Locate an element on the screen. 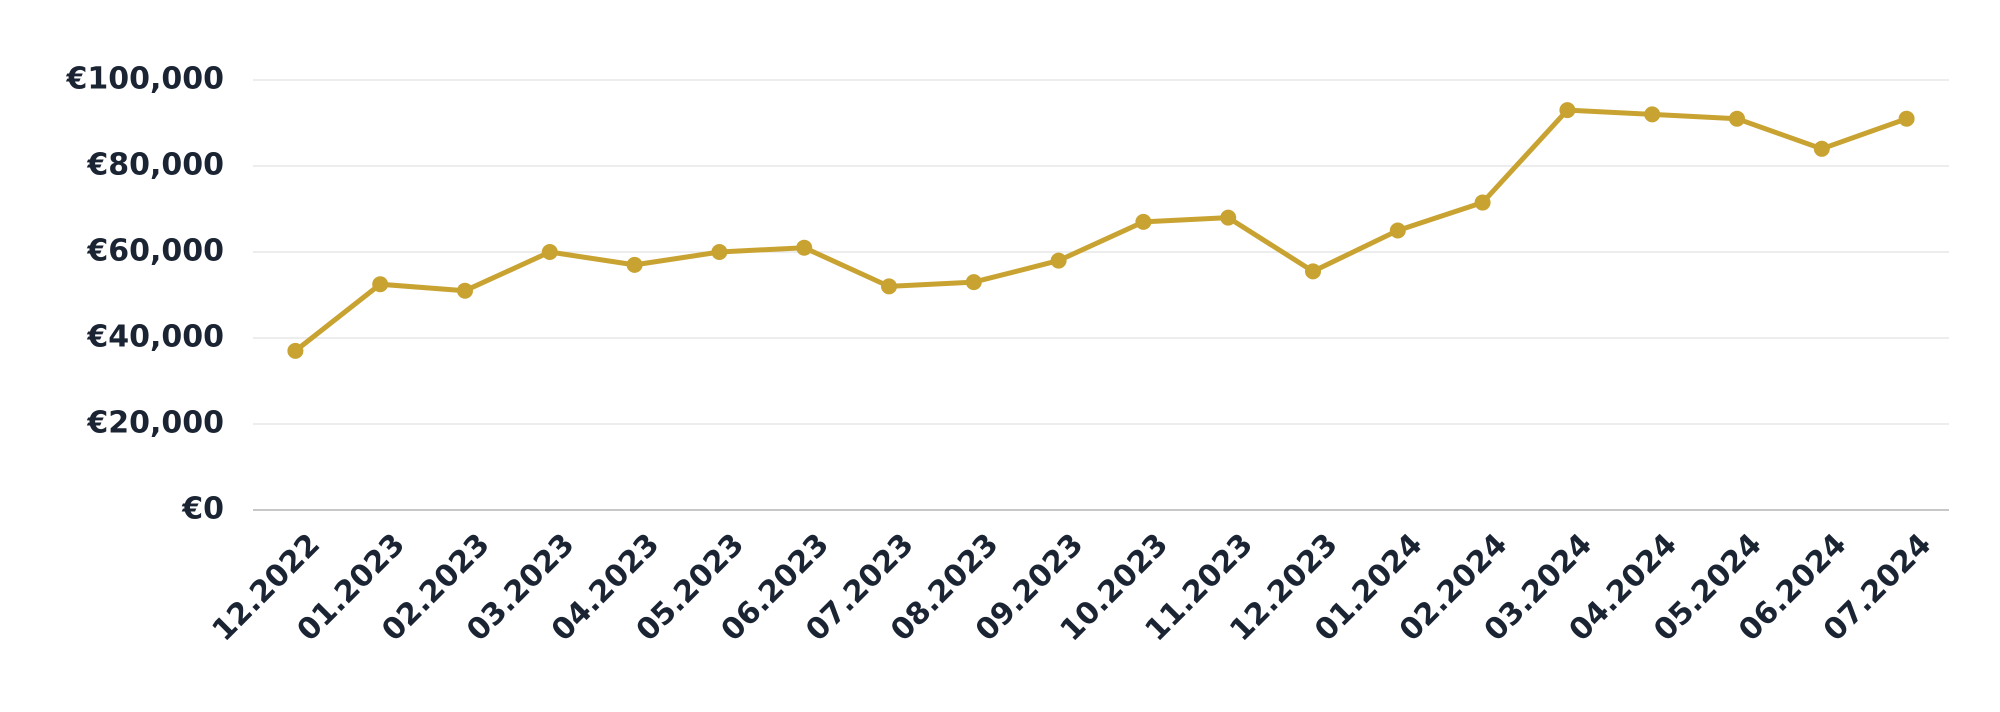 Image resolution: width=2000 pixels, height=712 pixels. y-tick-label: €0 is located at coordinates (202, 509).